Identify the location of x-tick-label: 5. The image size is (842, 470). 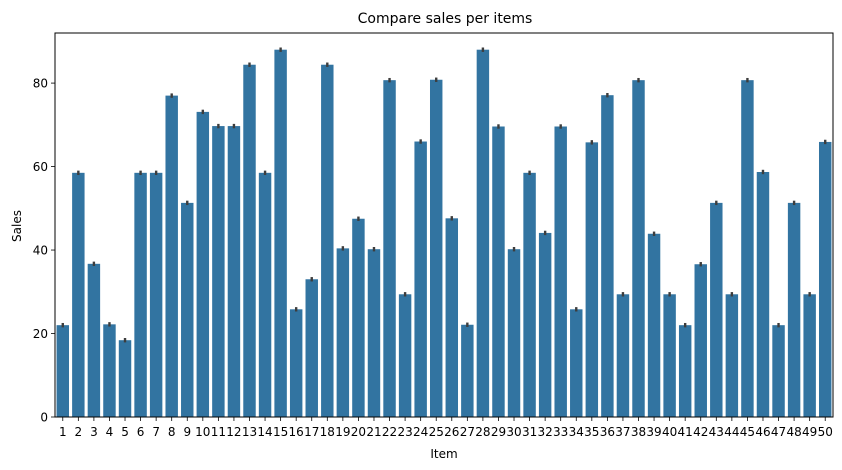
(125, 432).